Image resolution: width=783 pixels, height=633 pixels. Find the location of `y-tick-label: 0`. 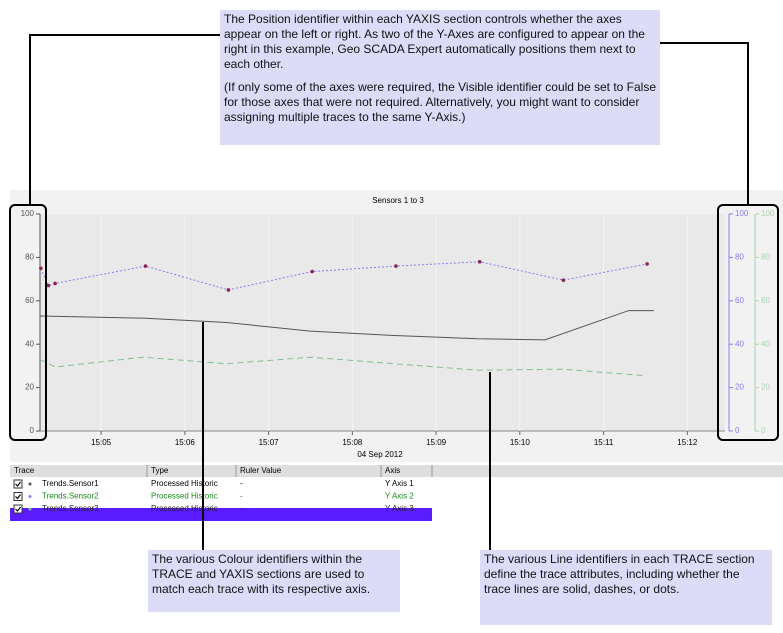

y-tick-label: 0 is located at coordinates (32, 430).